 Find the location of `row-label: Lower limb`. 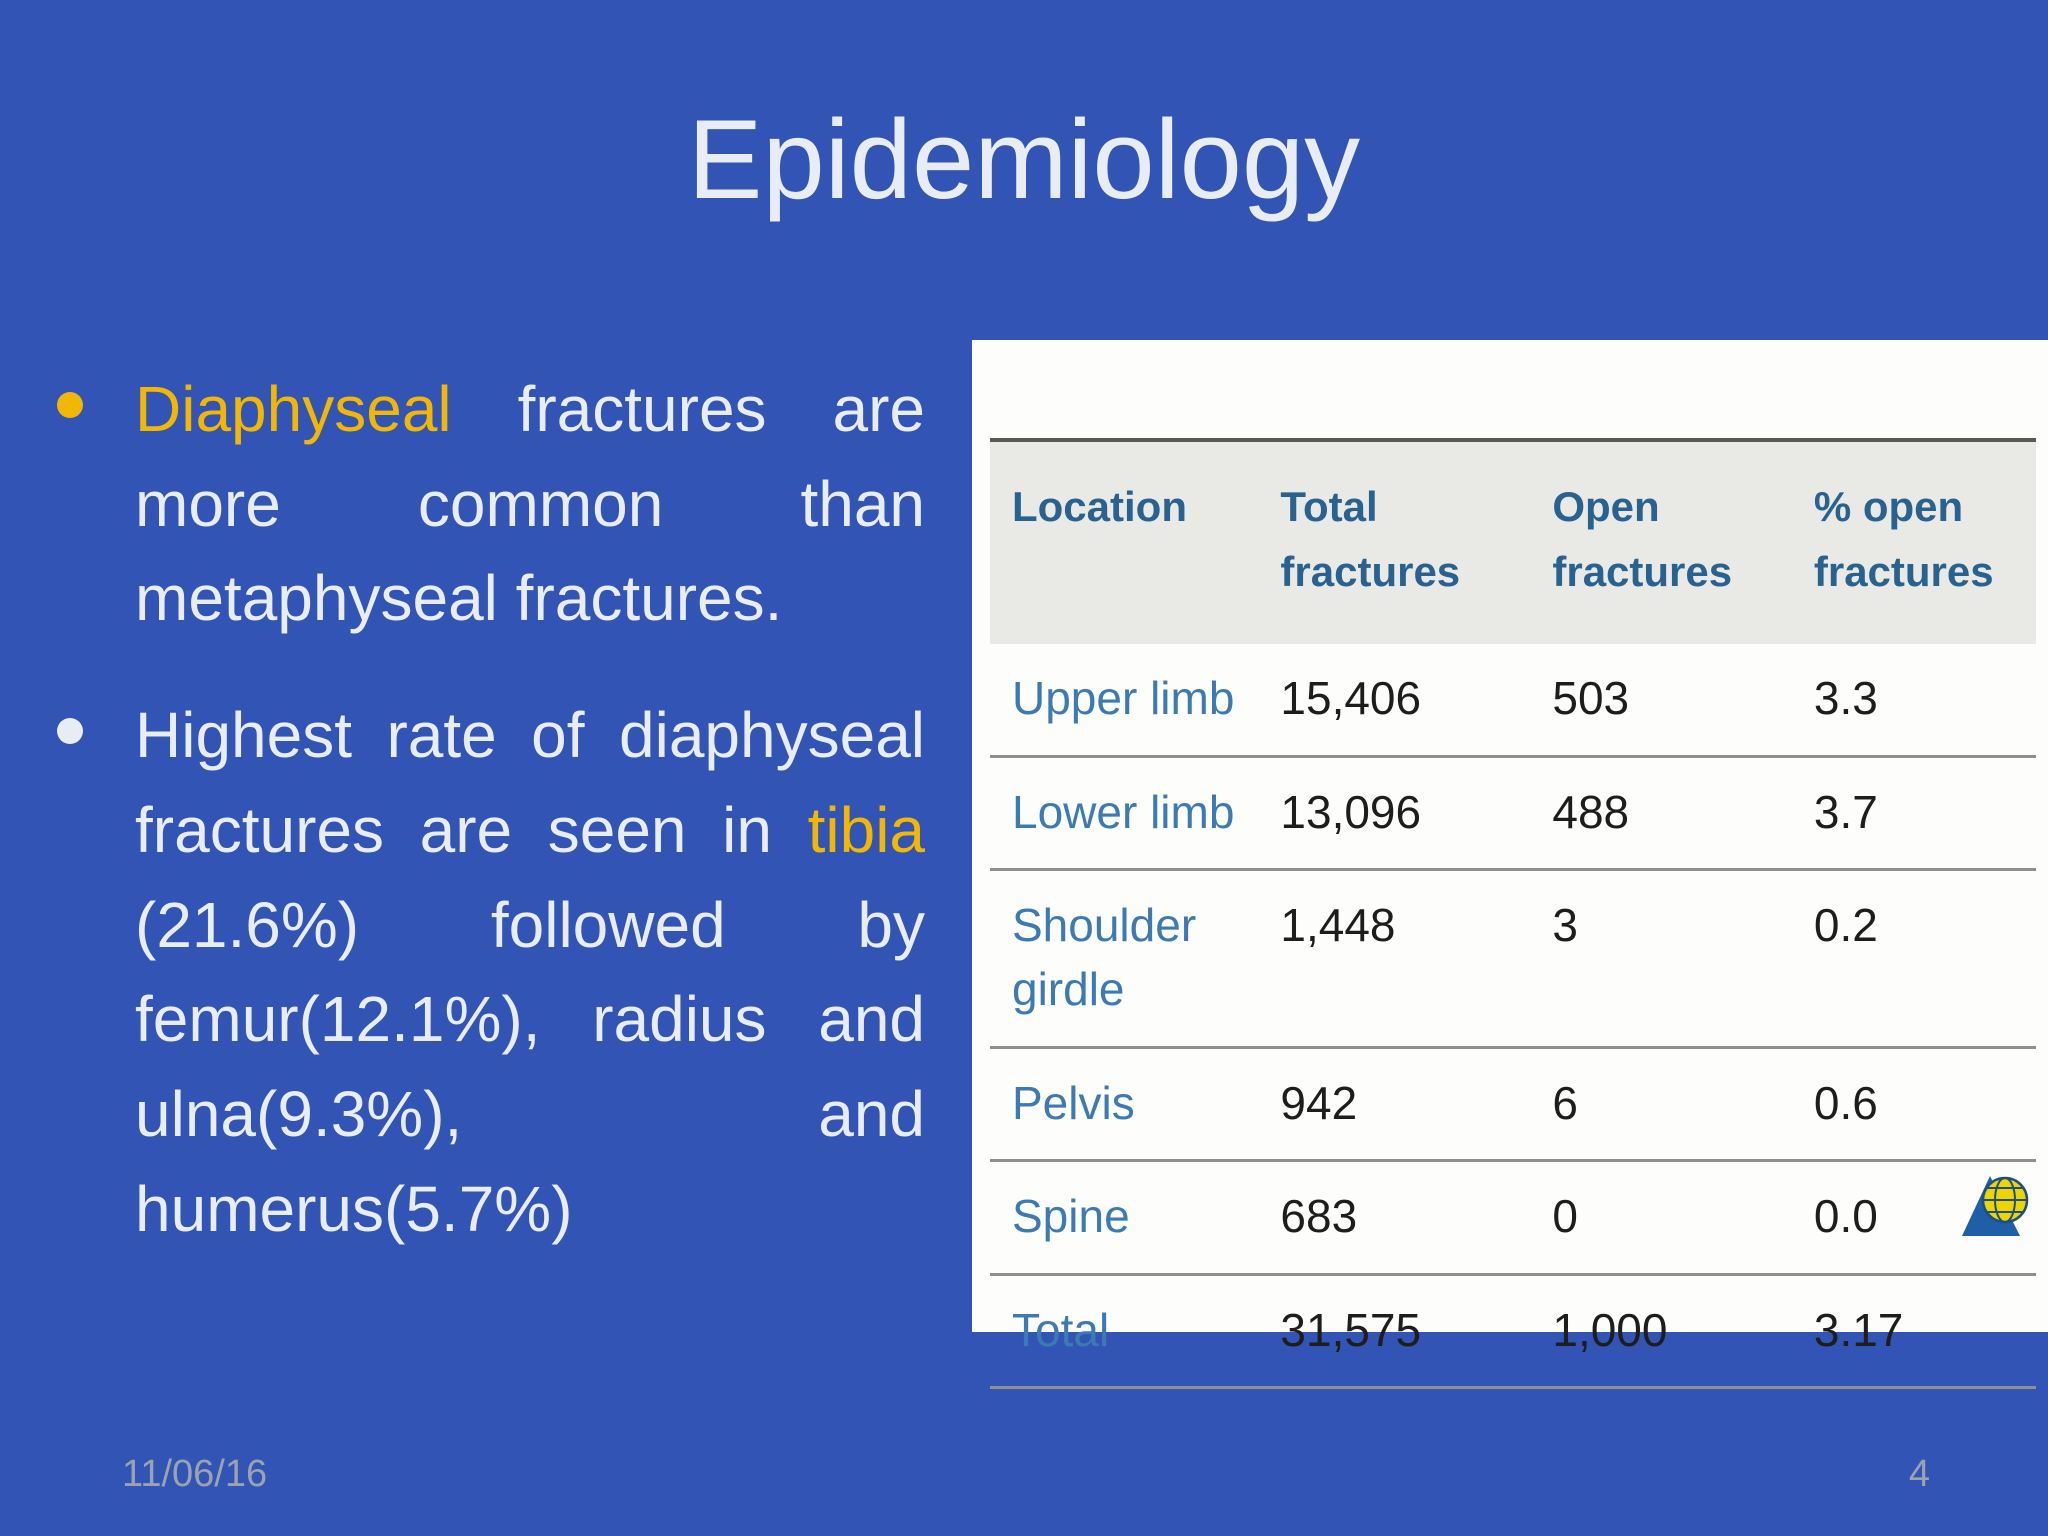

row-label: Lower limb is located at coordinates (1131, 813).